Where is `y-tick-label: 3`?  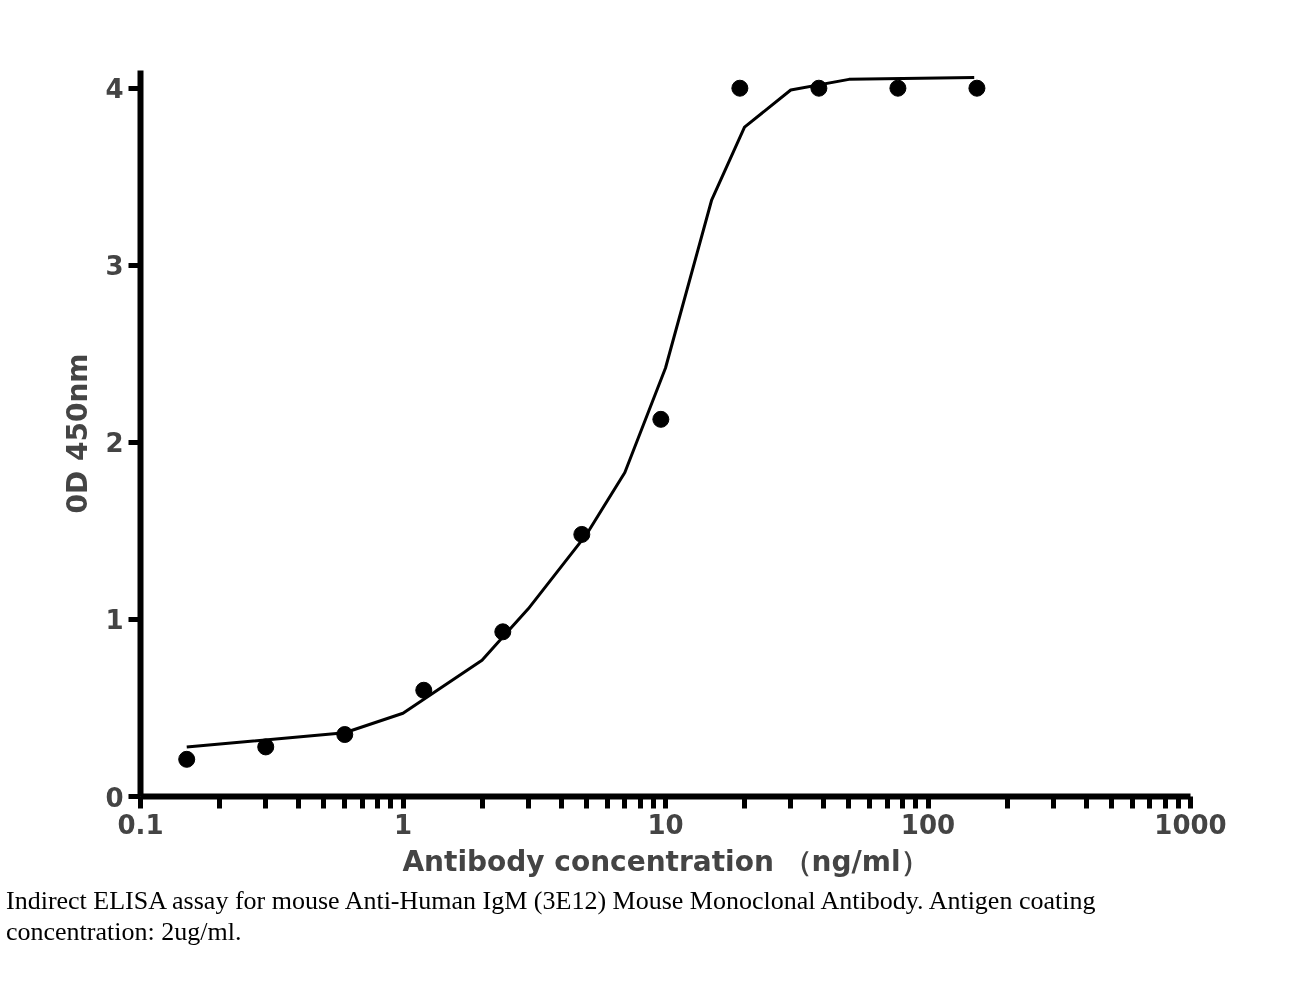 y-tick-label: 3 is located at coordinates (114, 266).